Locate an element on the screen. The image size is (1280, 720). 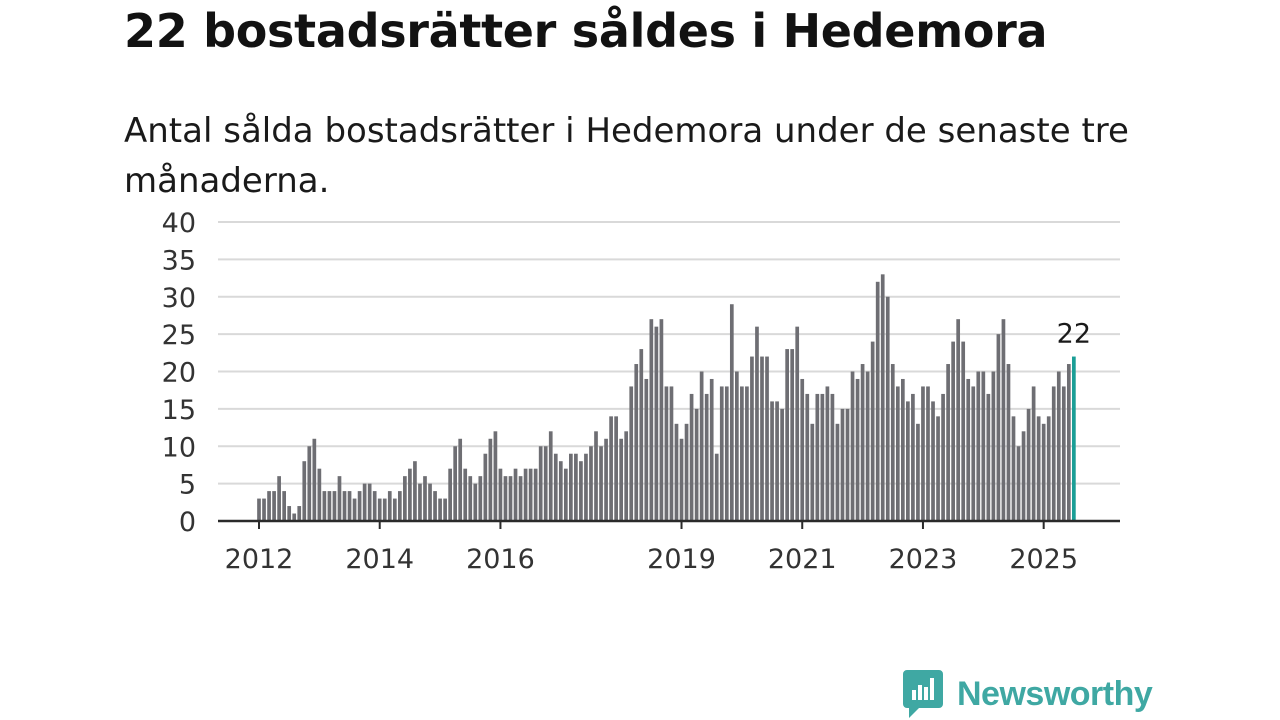
x-tick-label: 2016 is located at coordinates (500, 559).